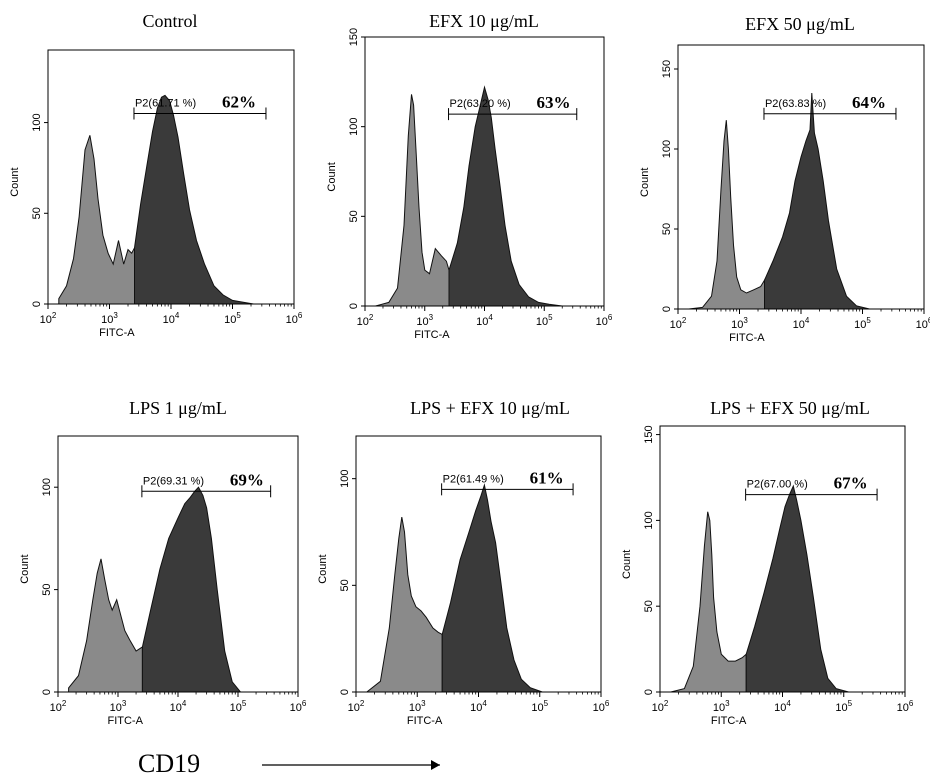 The width and height of the screenshot is (930, 778). I want to click on panel-title: Control, so click(169, 21).